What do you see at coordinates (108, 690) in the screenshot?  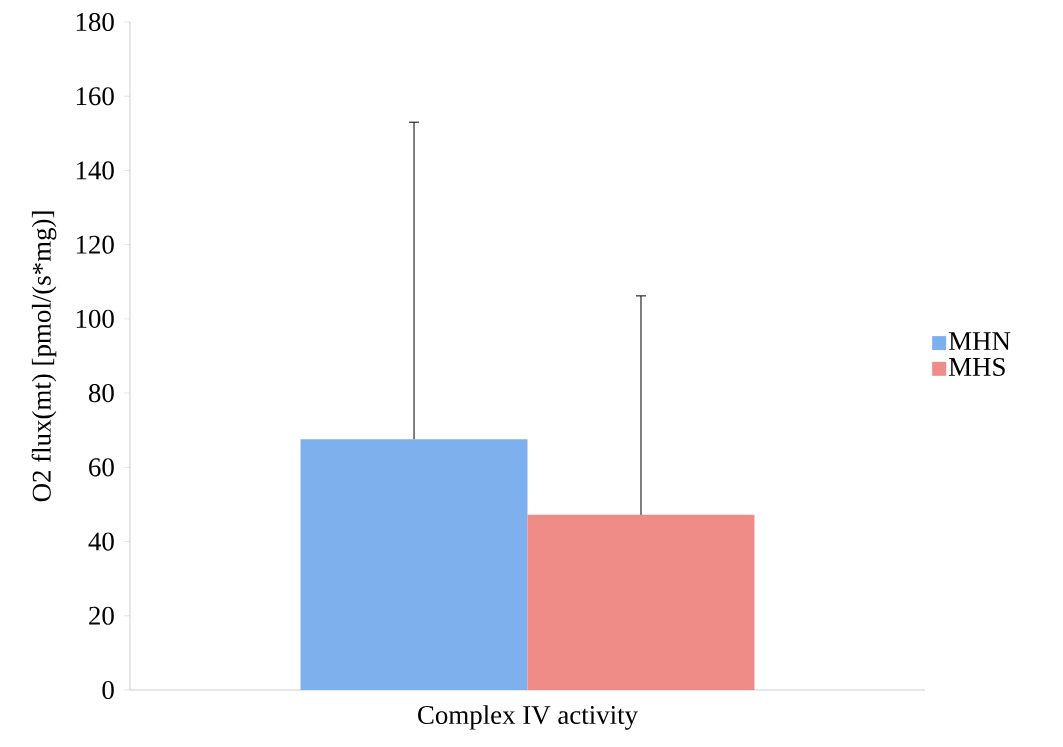 I see `y-tick-label: 0` at bounding box center [108, 690].